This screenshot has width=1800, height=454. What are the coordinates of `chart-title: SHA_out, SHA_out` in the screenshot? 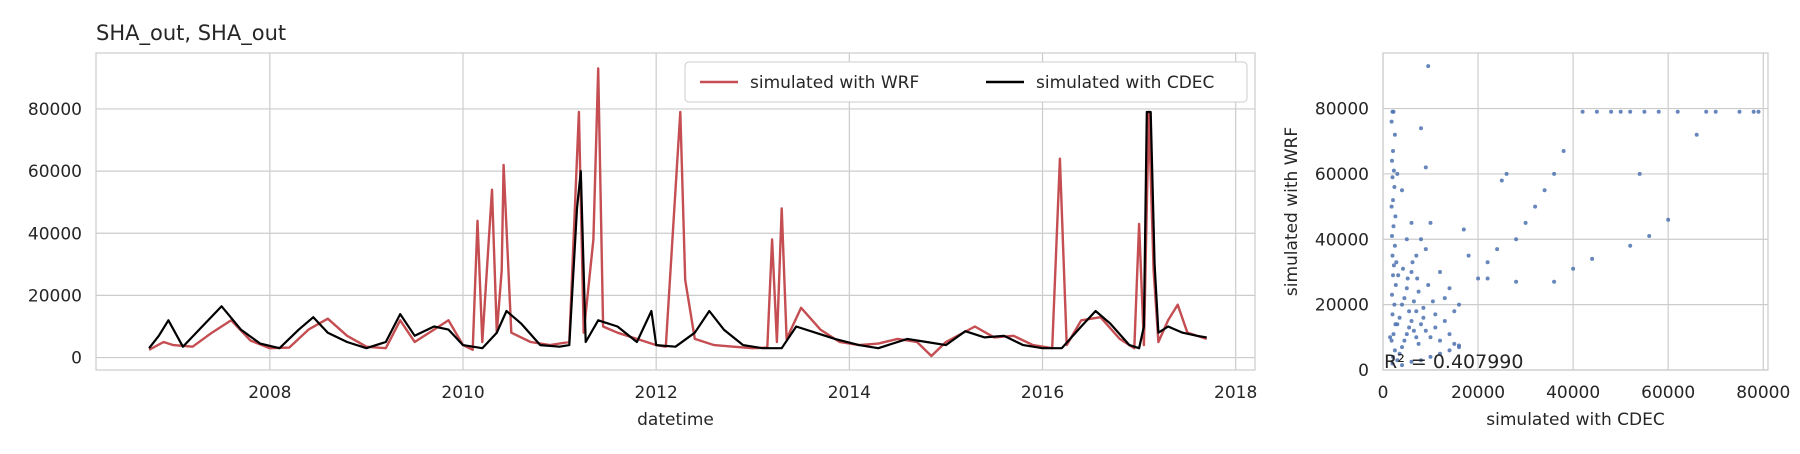 It's located at (191, 33).